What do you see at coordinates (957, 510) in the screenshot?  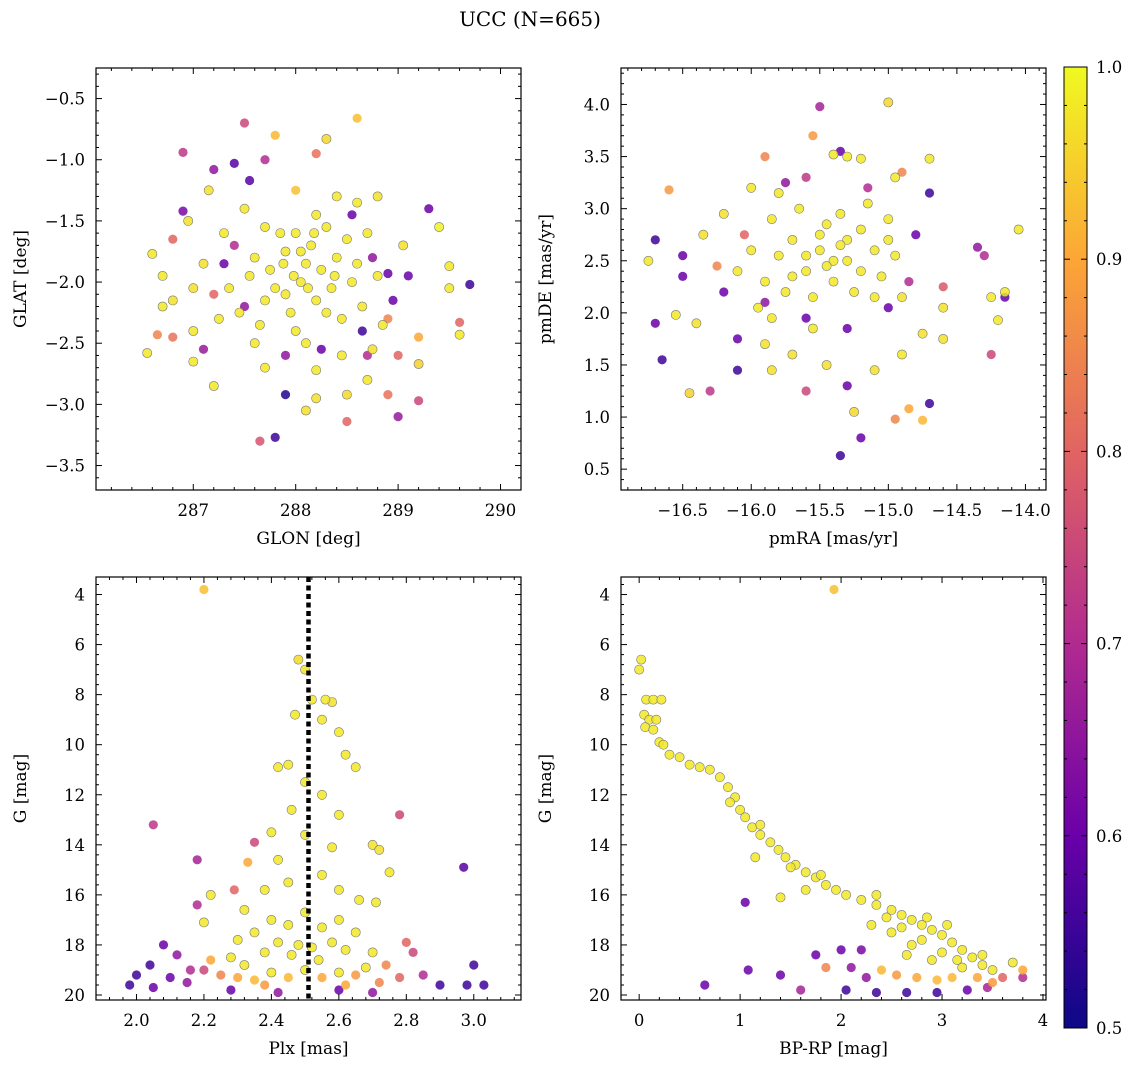 I see `x-tick-label: −14.5` at bounding box center [957, 510].